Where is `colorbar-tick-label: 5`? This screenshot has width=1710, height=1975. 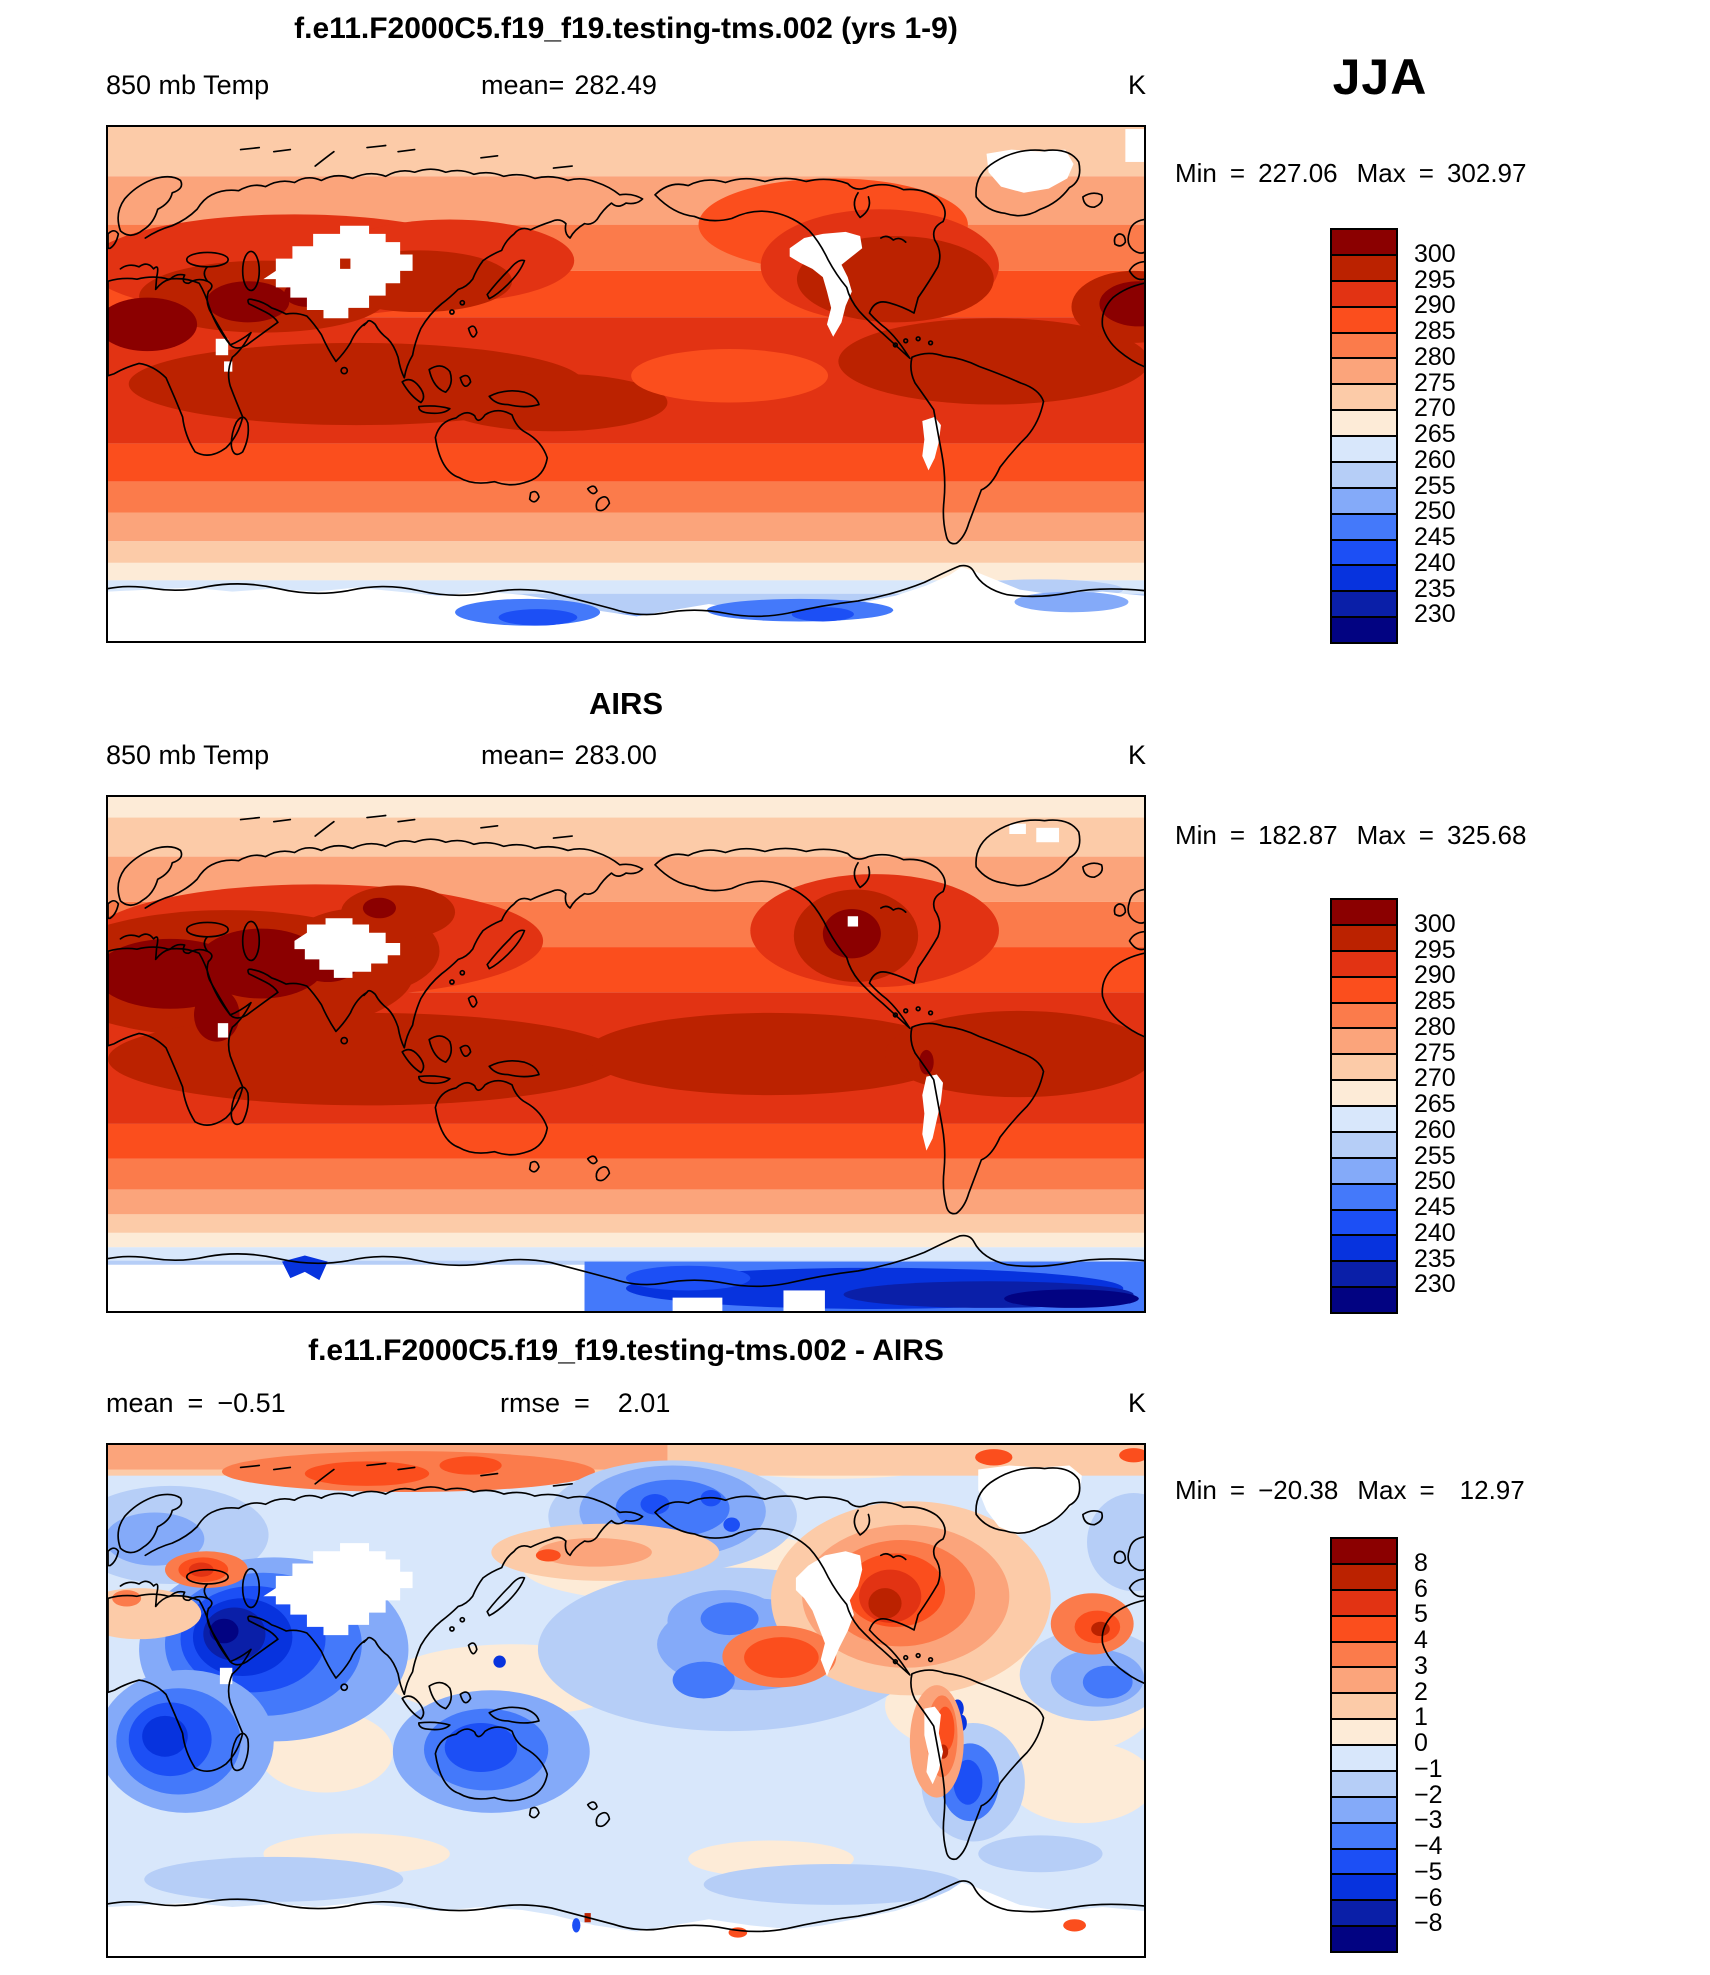
colorbar-tick-label: 5 is located at coordinates (1421, 1614).